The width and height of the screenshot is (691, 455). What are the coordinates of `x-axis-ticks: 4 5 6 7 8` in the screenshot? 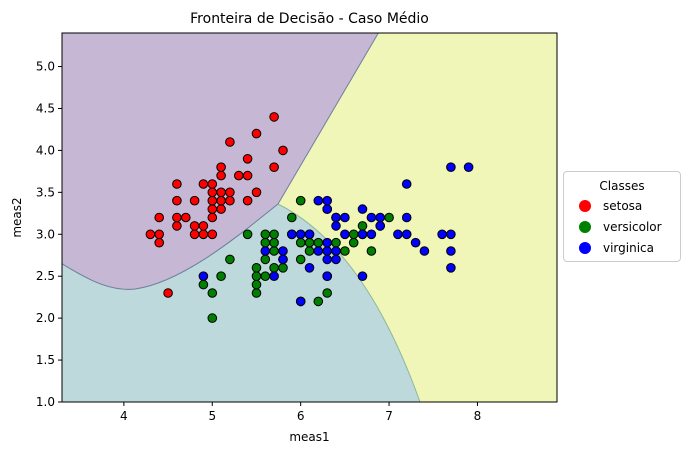 It's located at (300, 412).